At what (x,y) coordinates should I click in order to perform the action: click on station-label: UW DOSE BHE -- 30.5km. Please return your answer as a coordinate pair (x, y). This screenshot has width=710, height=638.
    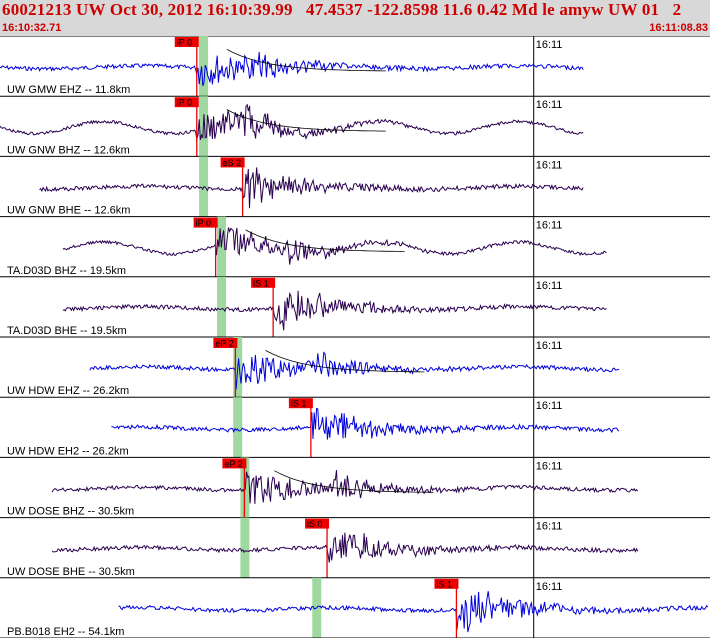
    Looking at the image, I should click on (71, 572).